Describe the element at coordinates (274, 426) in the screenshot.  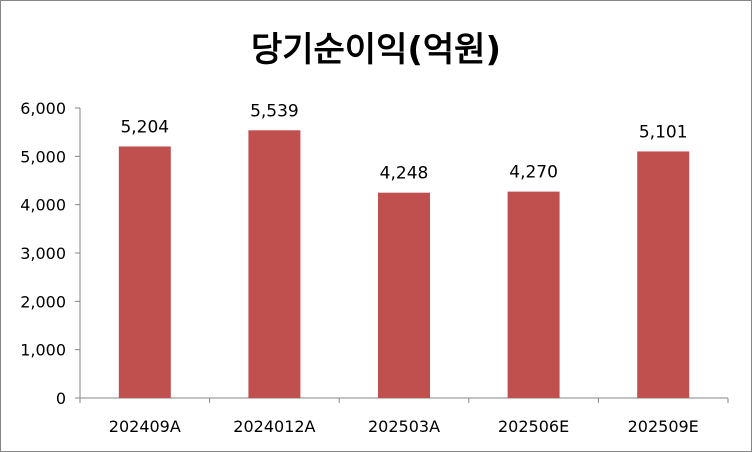
I see `x-tick-label: 2024012A` at that location.